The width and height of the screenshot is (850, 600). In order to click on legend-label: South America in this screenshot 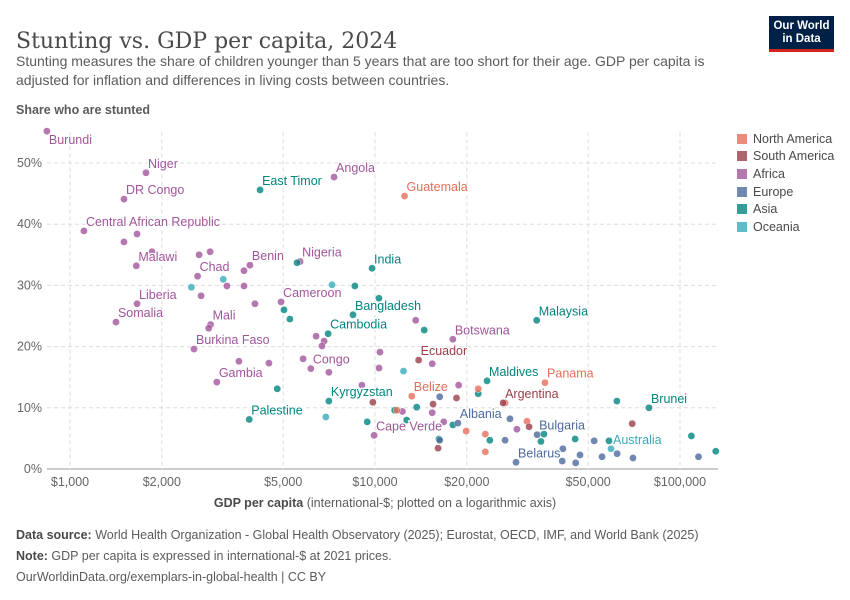, I will do `click(794, 156)`.